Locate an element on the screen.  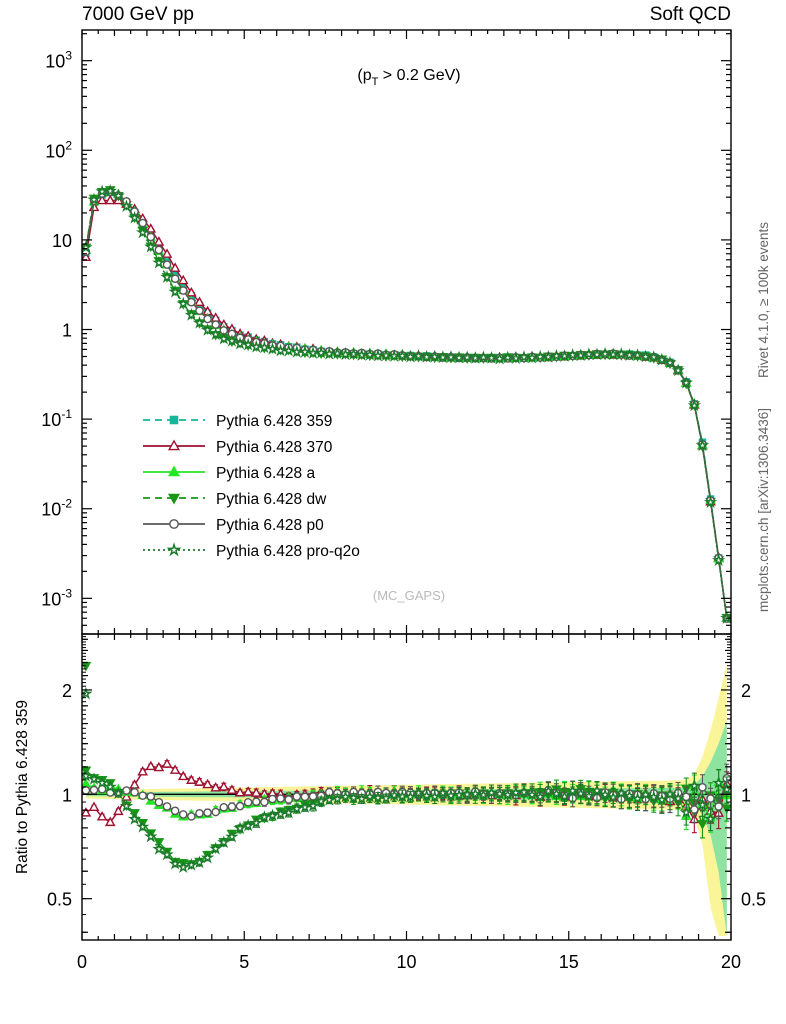
ratio-y-tick-label-right: 0.5 is located at coordinates (753, 900).